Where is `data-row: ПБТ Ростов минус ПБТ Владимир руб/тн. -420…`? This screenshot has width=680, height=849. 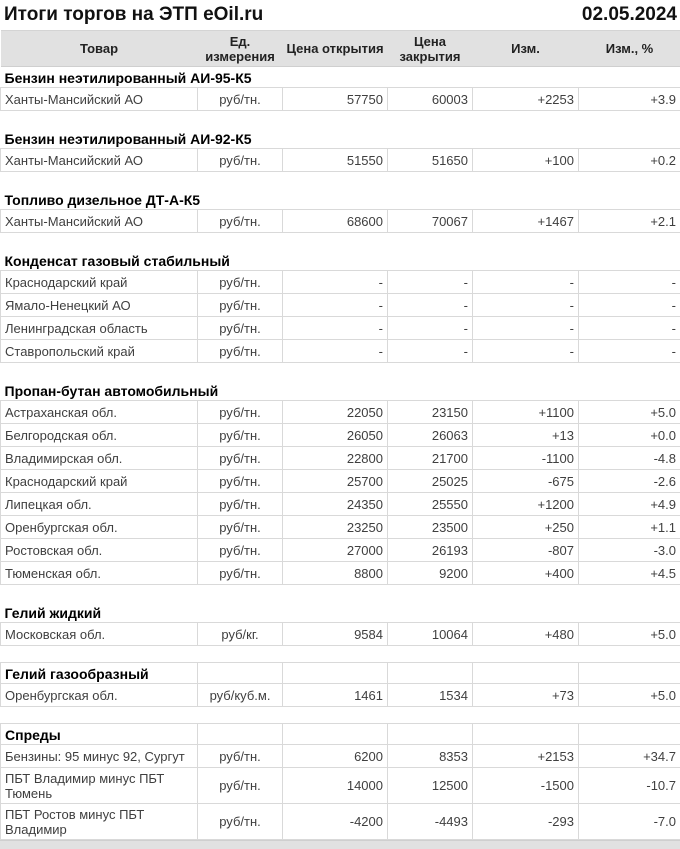
data-row: ПБТ Ростов минус ПБТ Владимир руб/тн. -420… is located at coordinates (340, 821).